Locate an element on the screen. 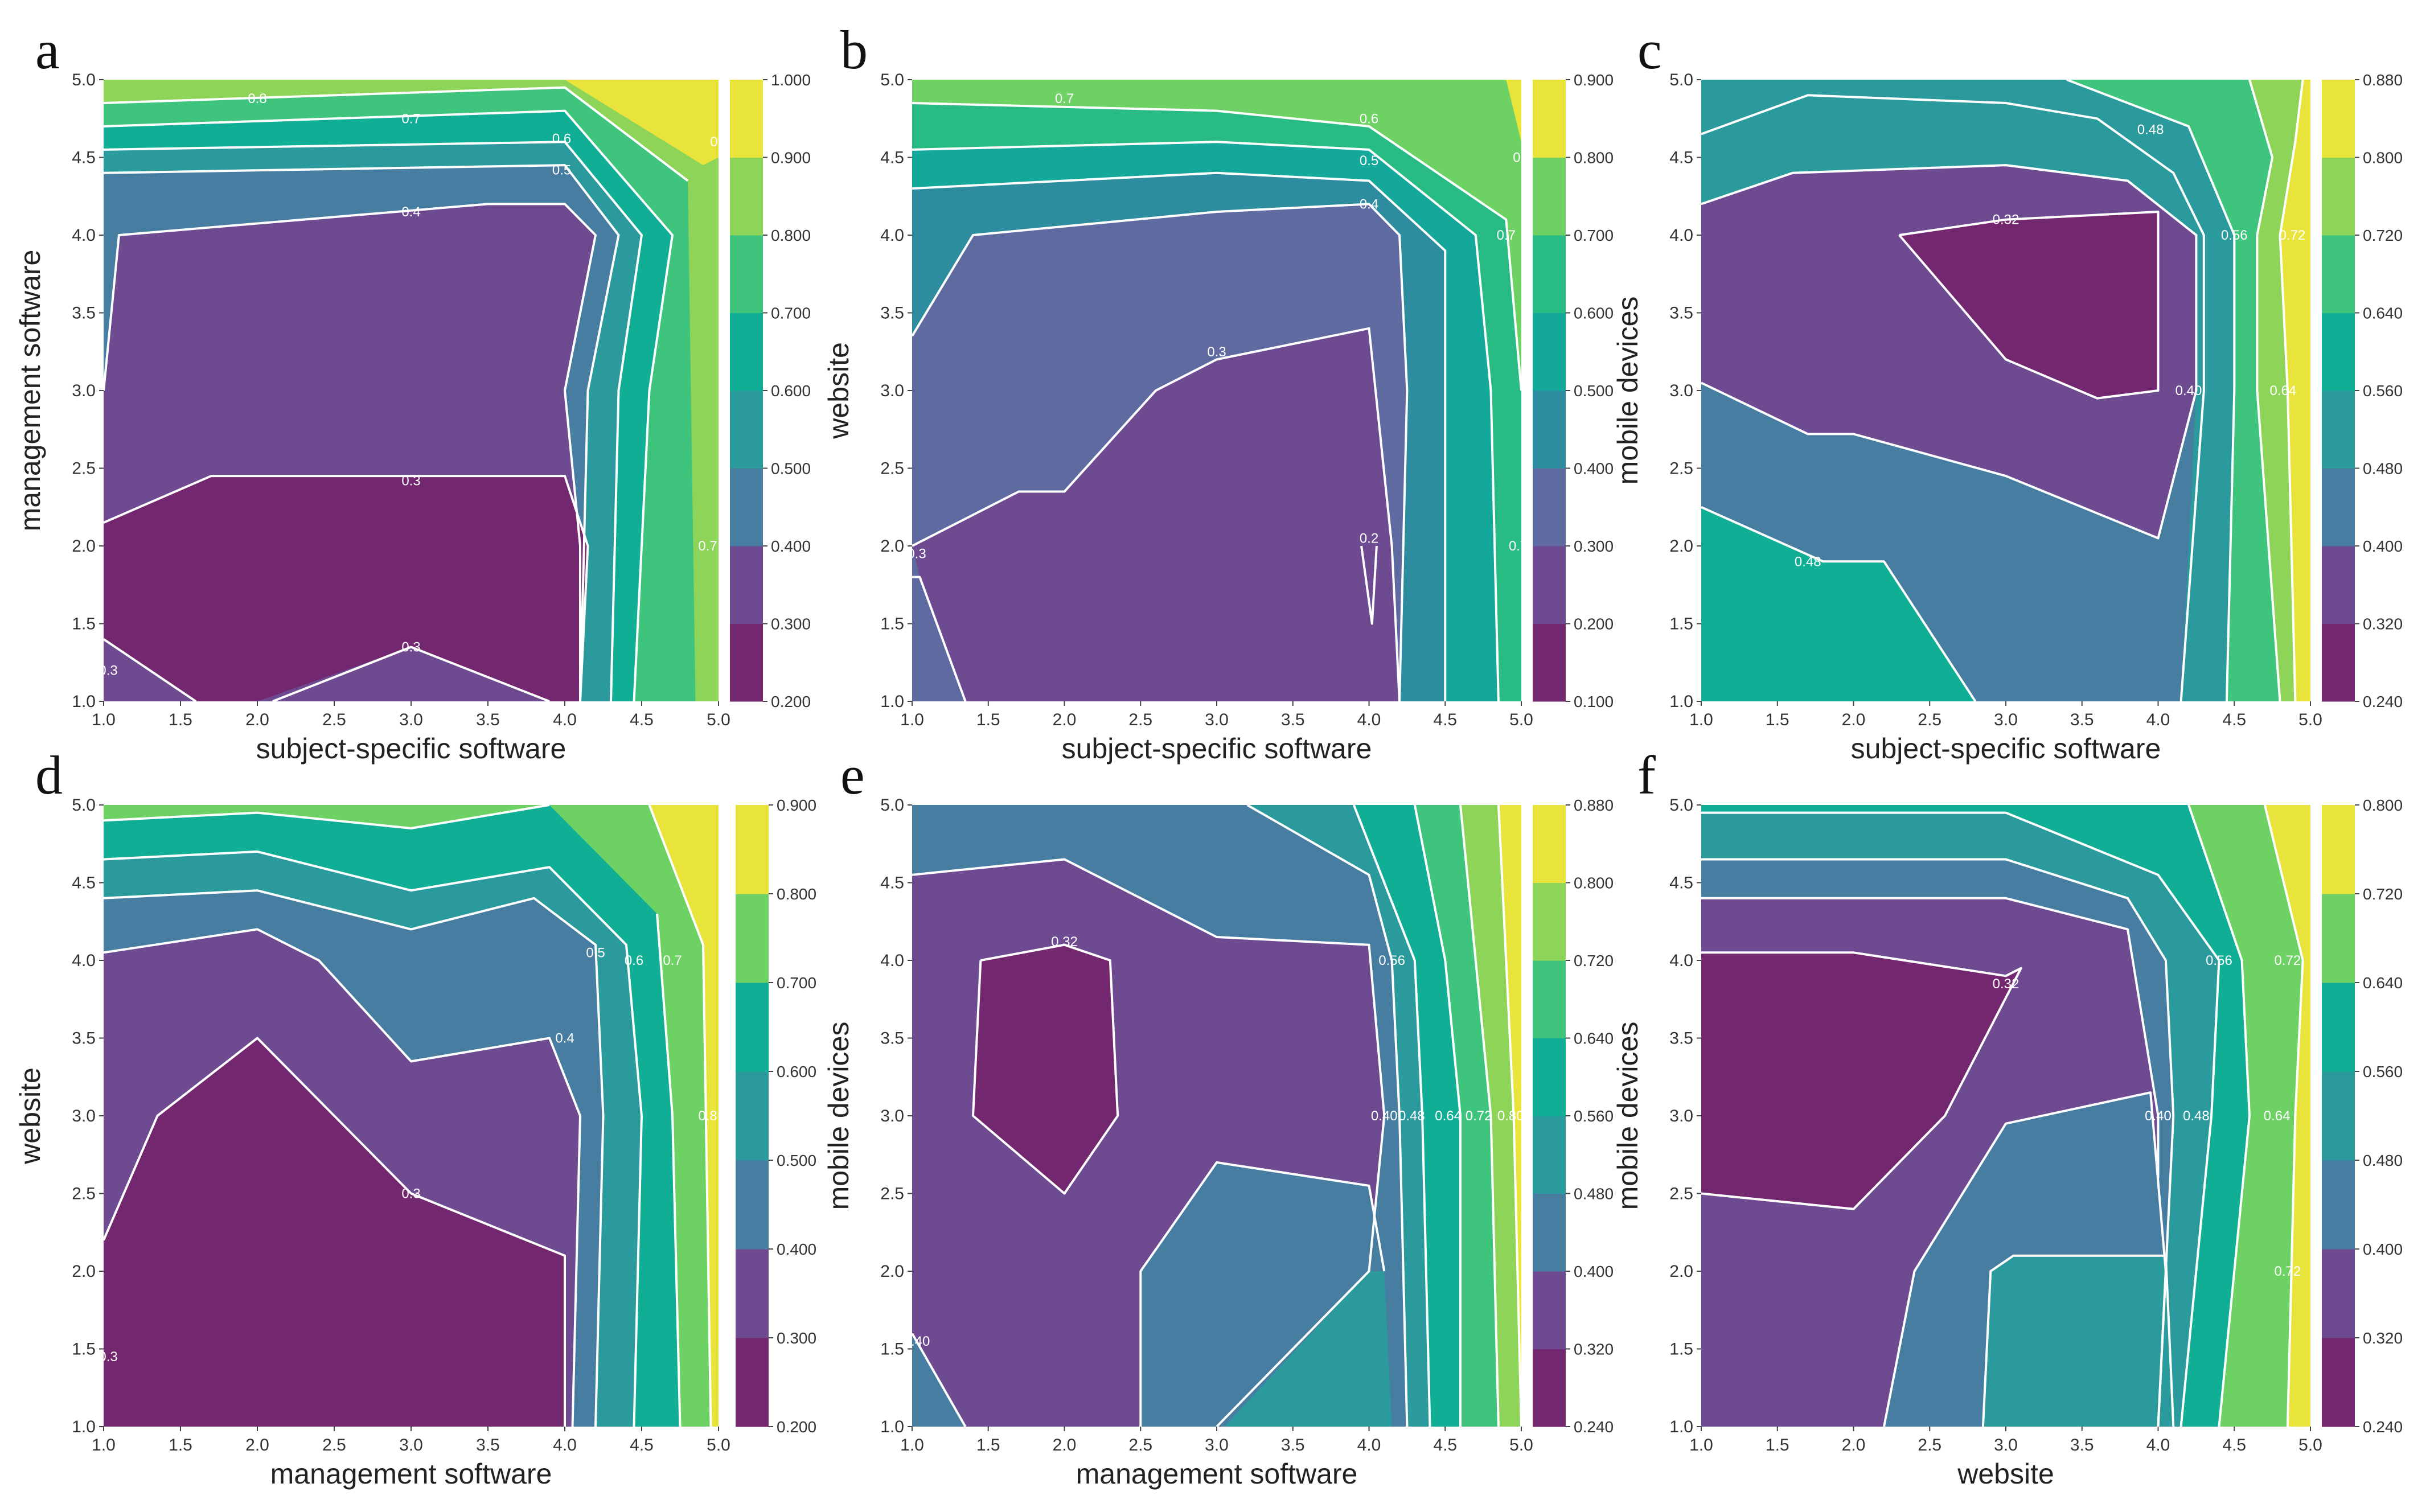  x-axis-title-e: management software is located at coordinates (1217, 1474).